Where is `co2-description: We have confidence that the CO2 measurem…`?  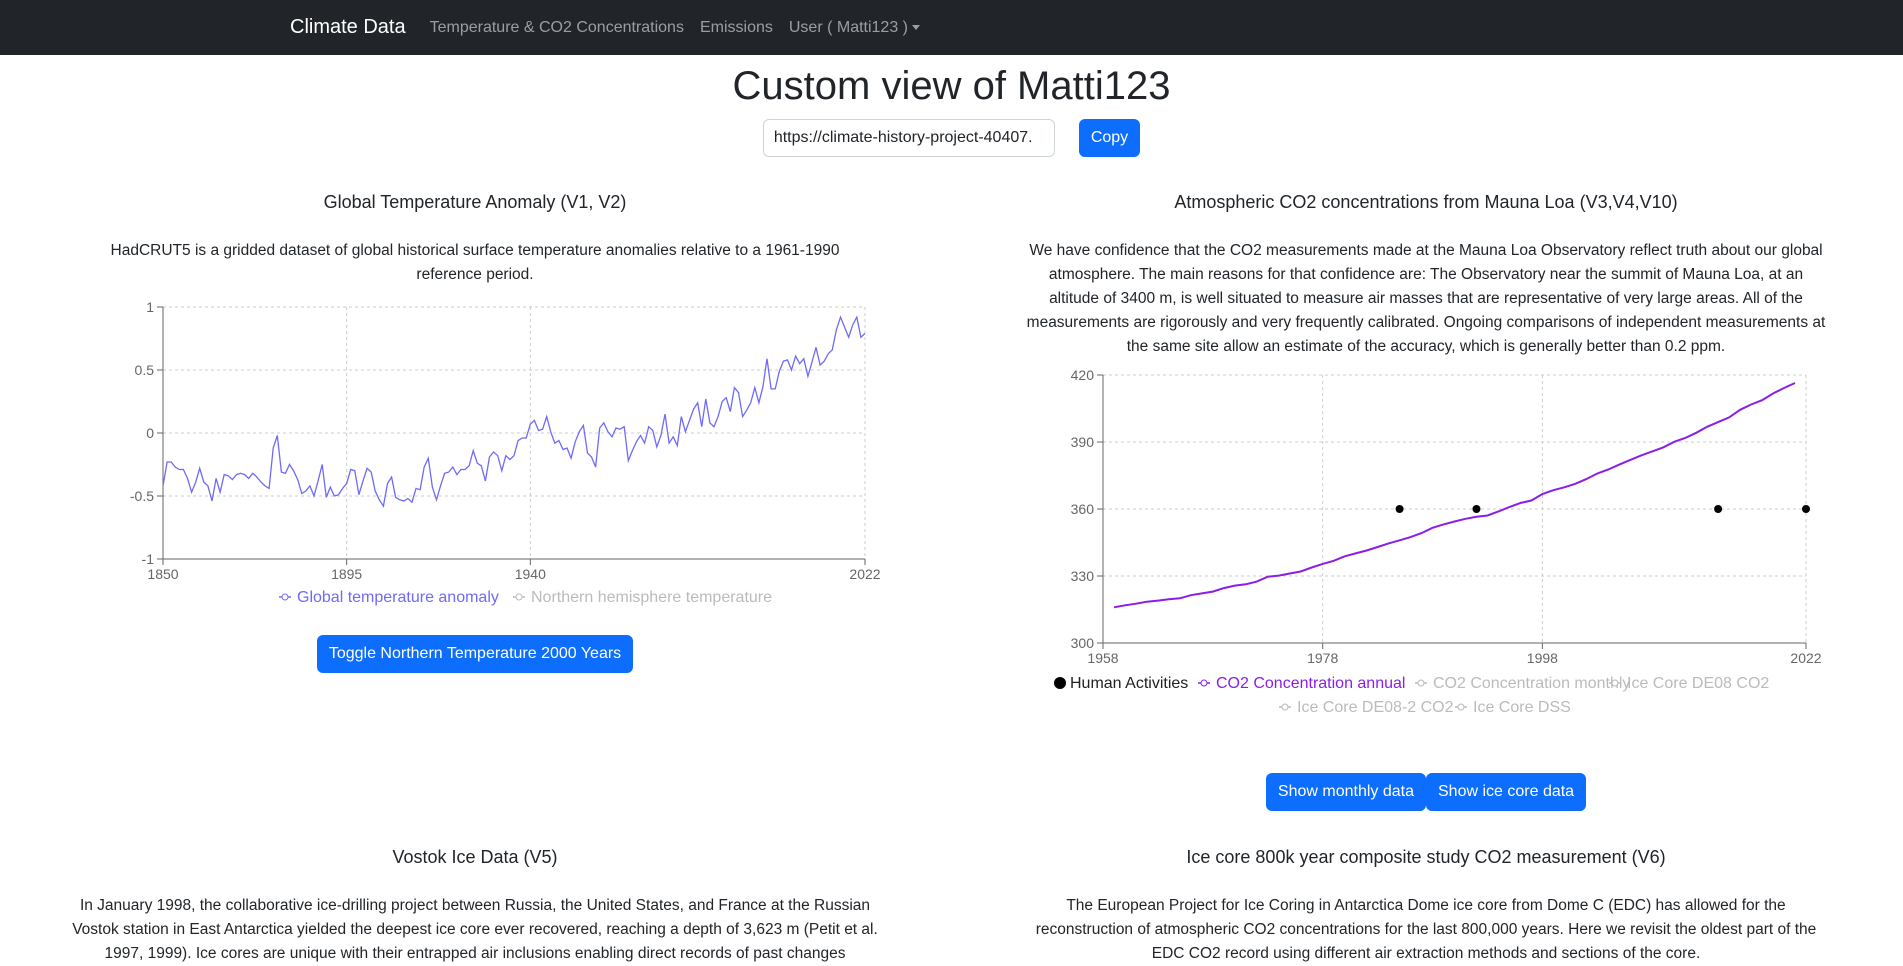 co2-description: We have confidence that the CO2 measurem… is located at coordinates (1426, 298).